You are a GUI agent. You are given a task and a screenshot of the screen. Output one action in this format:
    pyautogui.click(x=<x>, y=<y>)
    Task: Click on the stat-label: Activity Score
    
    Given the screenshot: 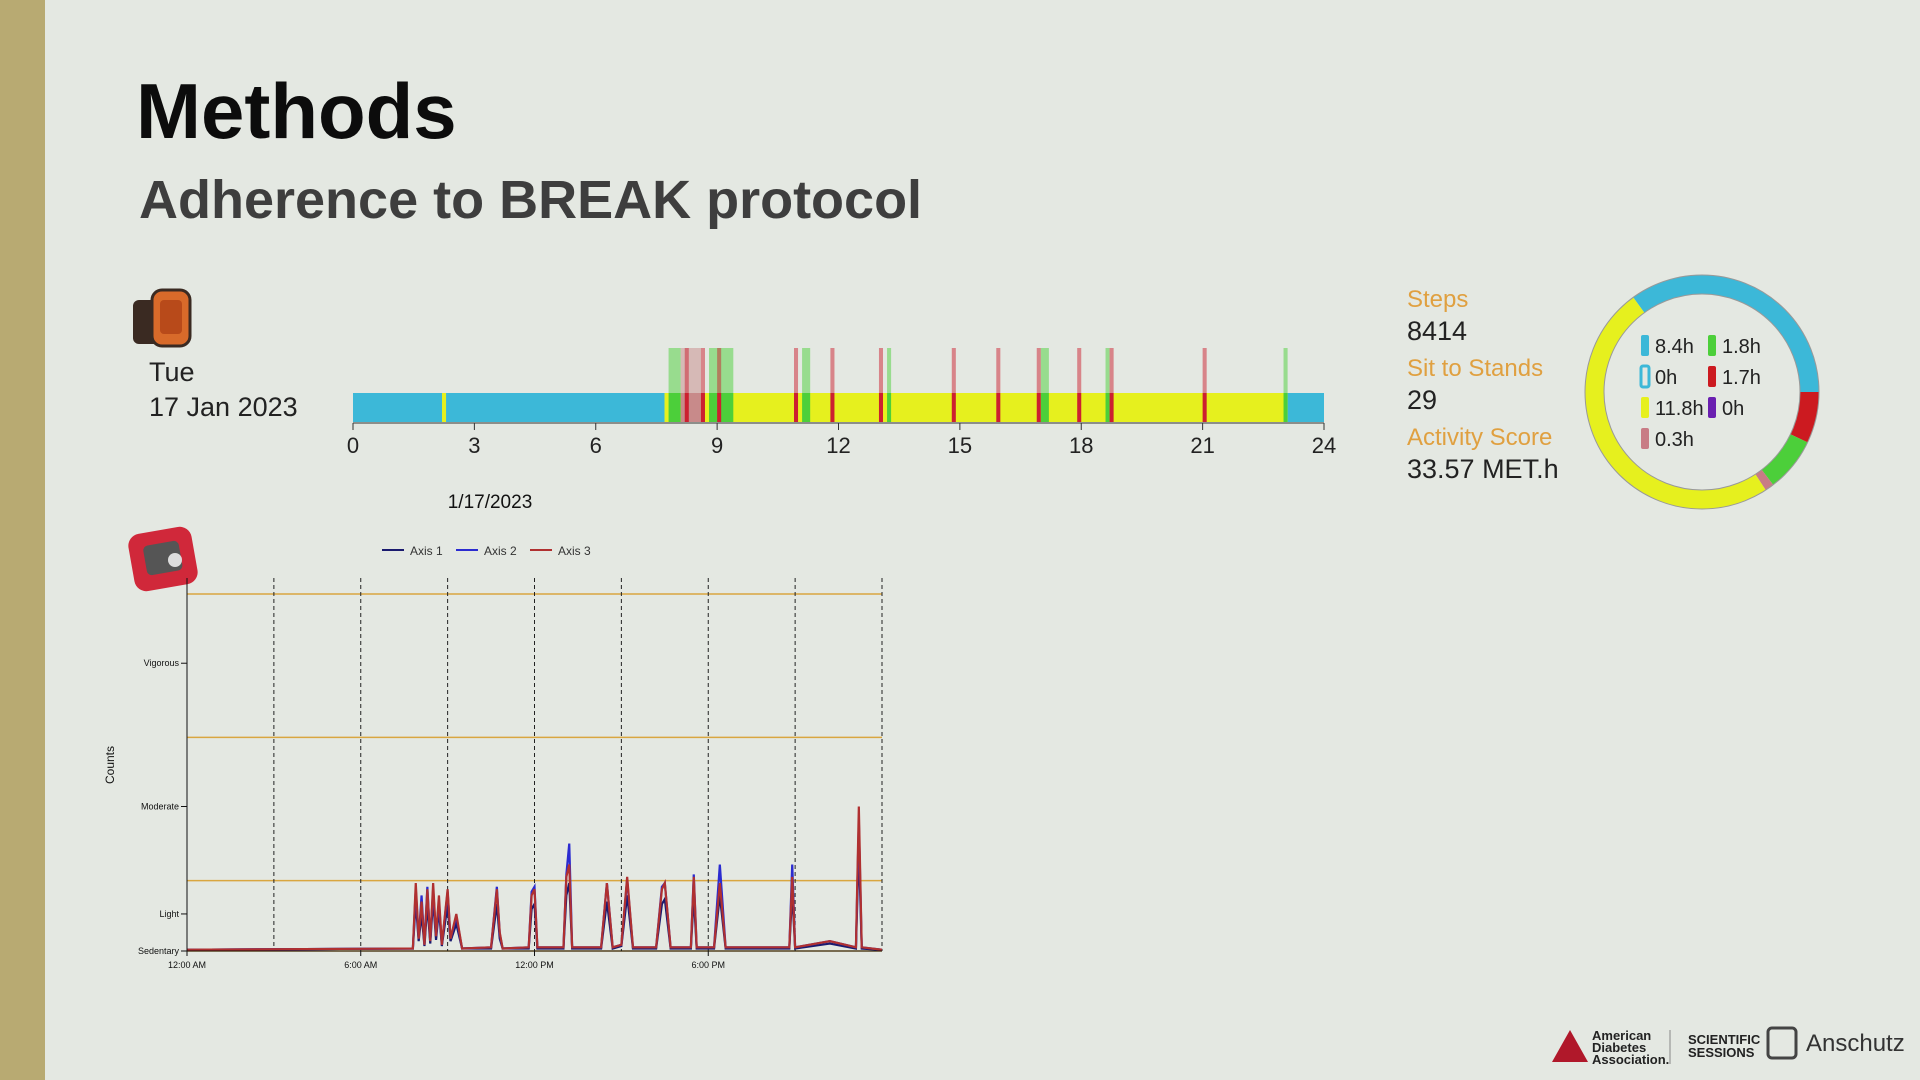 What is the action you would take?
    pyautogui.click(x=1479, y=437)
    